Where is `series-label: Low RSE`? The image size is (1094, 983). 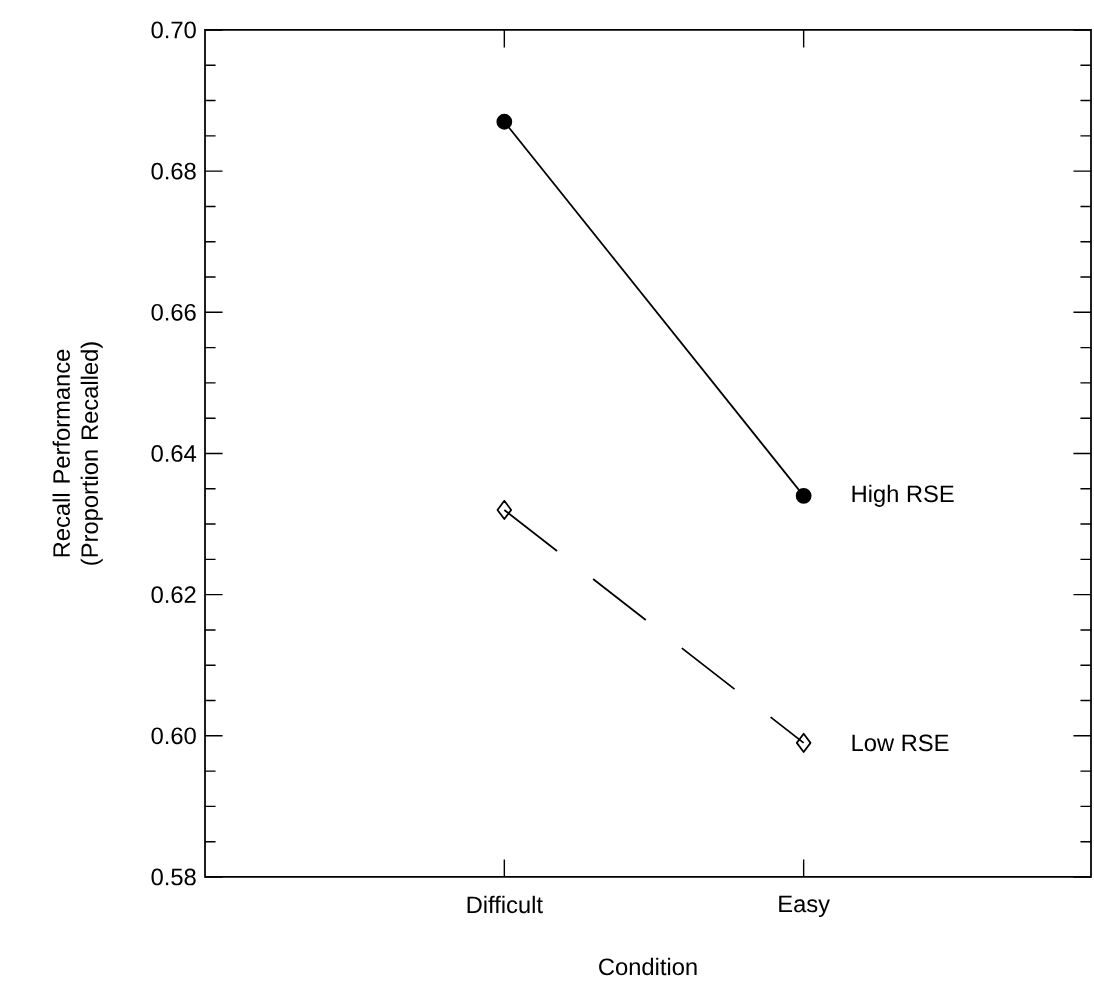 series-label: Low RSE is located at coordinates (900, 743).